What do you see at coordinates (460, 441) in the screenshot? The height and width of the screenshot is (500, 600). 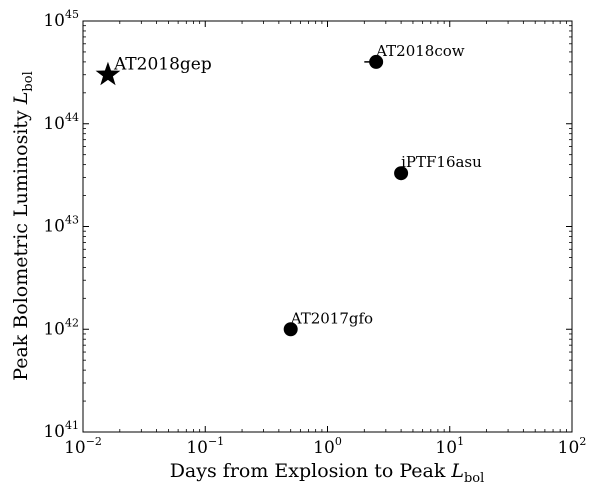 I see `x-tick-label-exponent: 1` at bounding box center [460, 441].